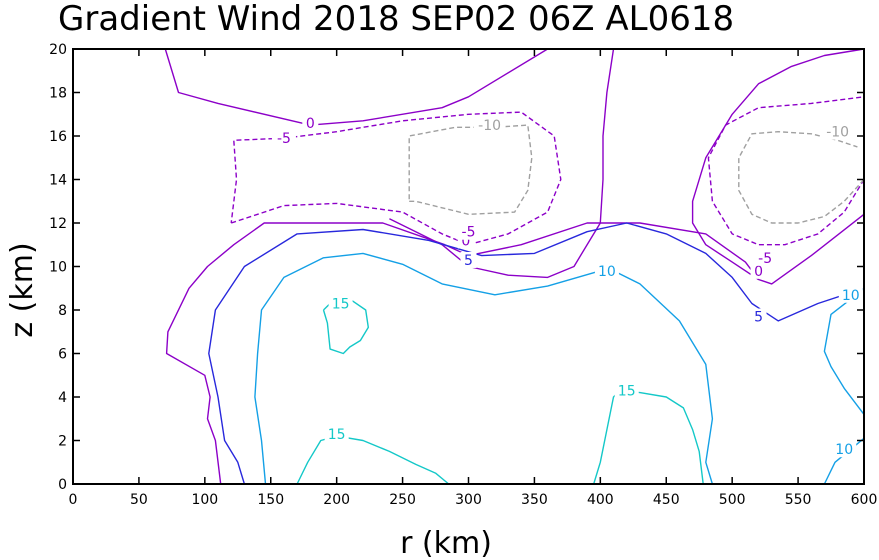 The width and height of the screenshot is (879, 560). What do you see at coordinates (270, 500) in the screenshot?
I see `x-tick-label: 150` at bounding box center [270, 500].